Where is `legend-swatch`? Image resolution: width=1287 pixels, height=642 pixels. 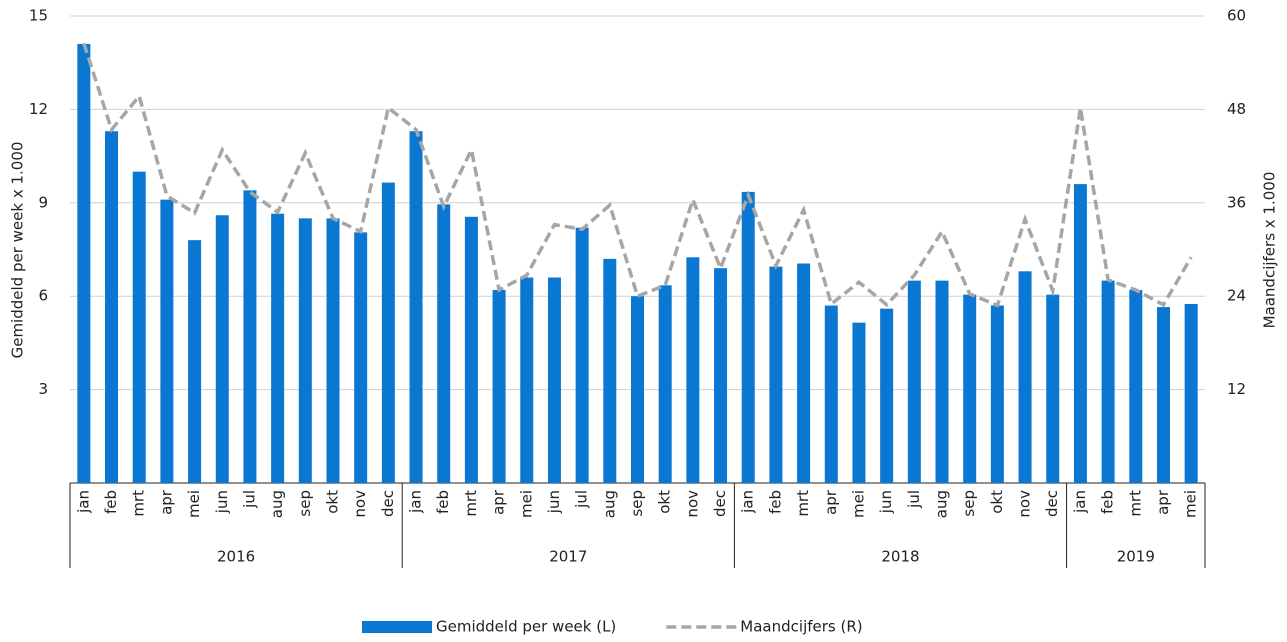 legend-swatch is located at coordinates (397, 627).